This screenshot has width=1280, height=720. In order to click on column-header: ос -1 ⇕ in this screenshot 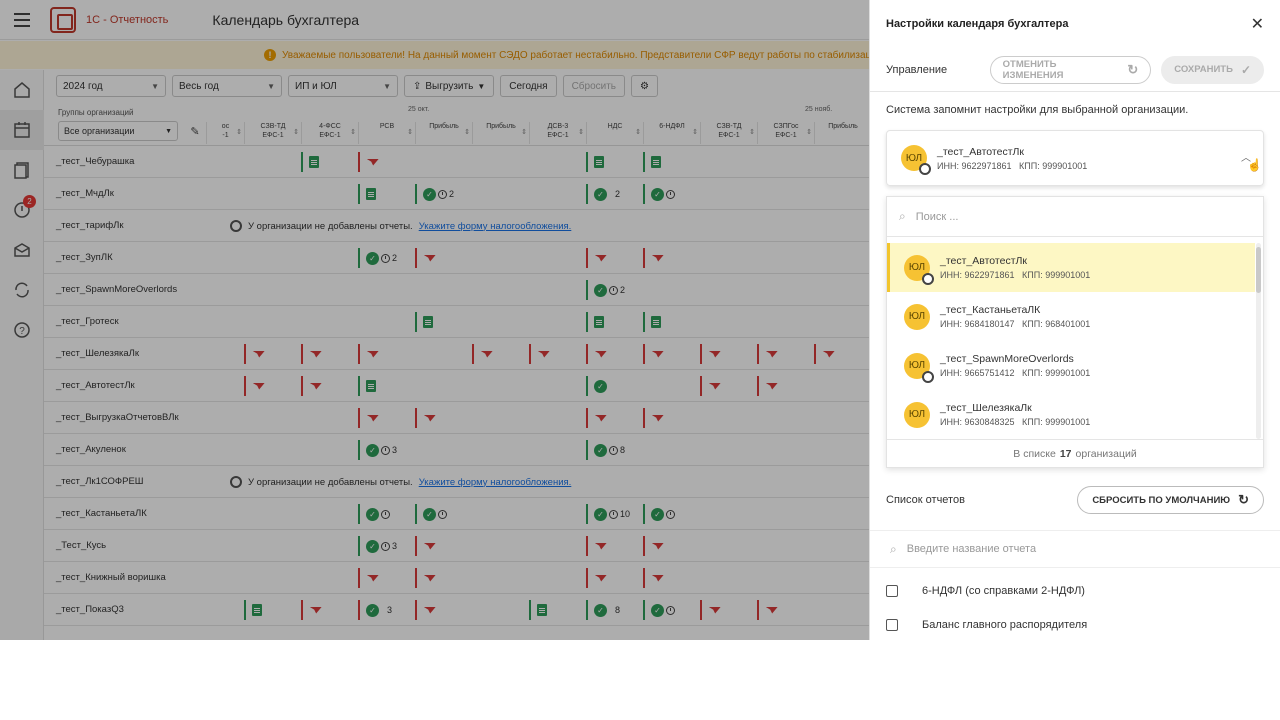, I will do `click(225, 133)`.